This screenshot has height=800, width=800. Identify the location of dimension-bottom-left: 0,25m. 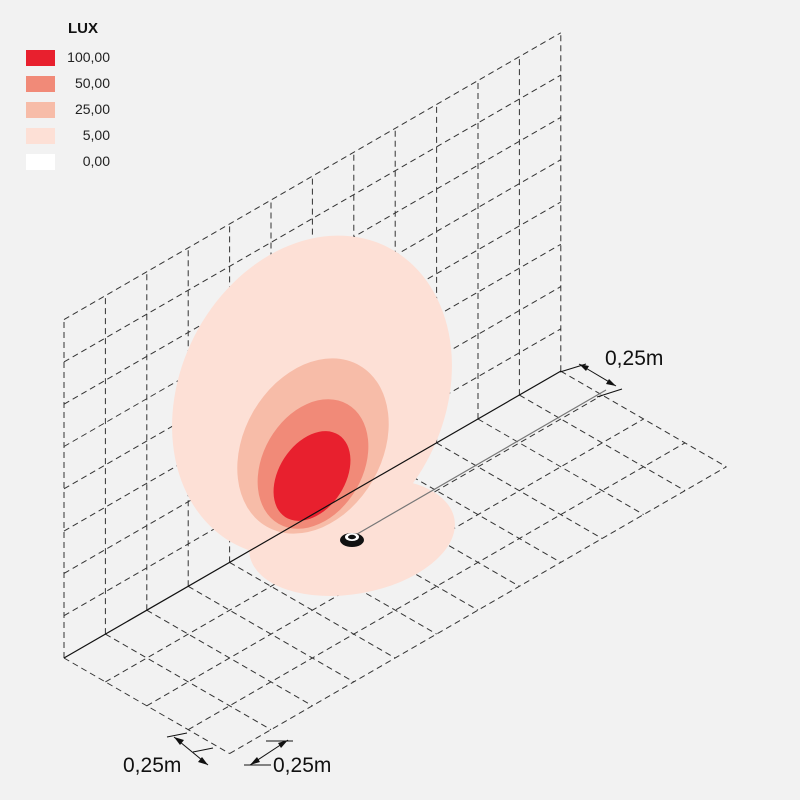
(168, 754).